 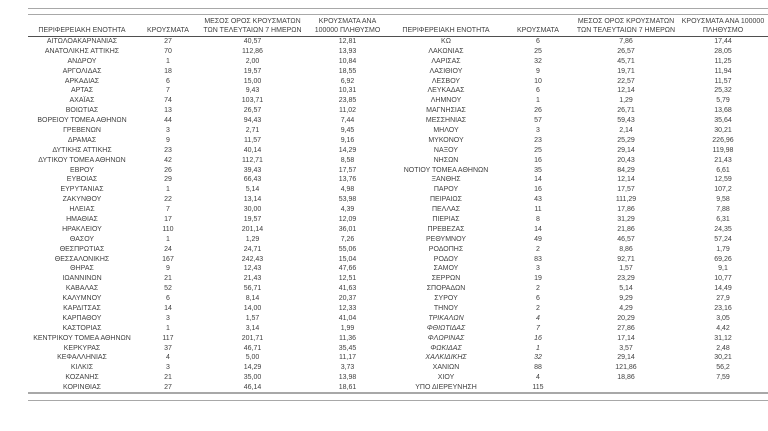 I want to click on cell-per100k: 23,16, so click(x=723, y=308).